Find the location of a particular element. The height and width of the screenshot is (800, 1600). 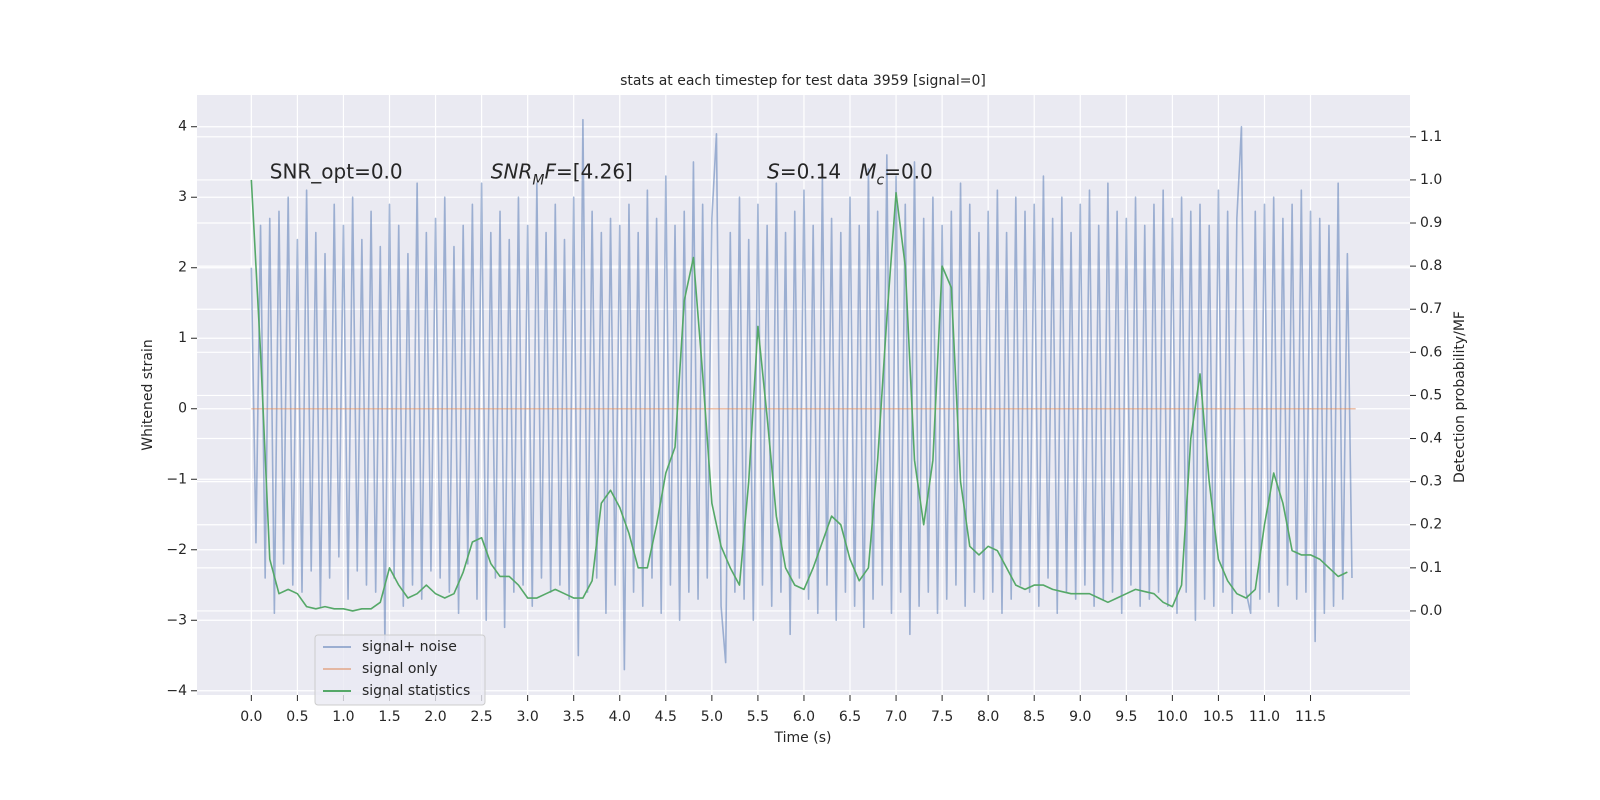

x-tick-label: 6.0 is located at coordinates (804, 717).